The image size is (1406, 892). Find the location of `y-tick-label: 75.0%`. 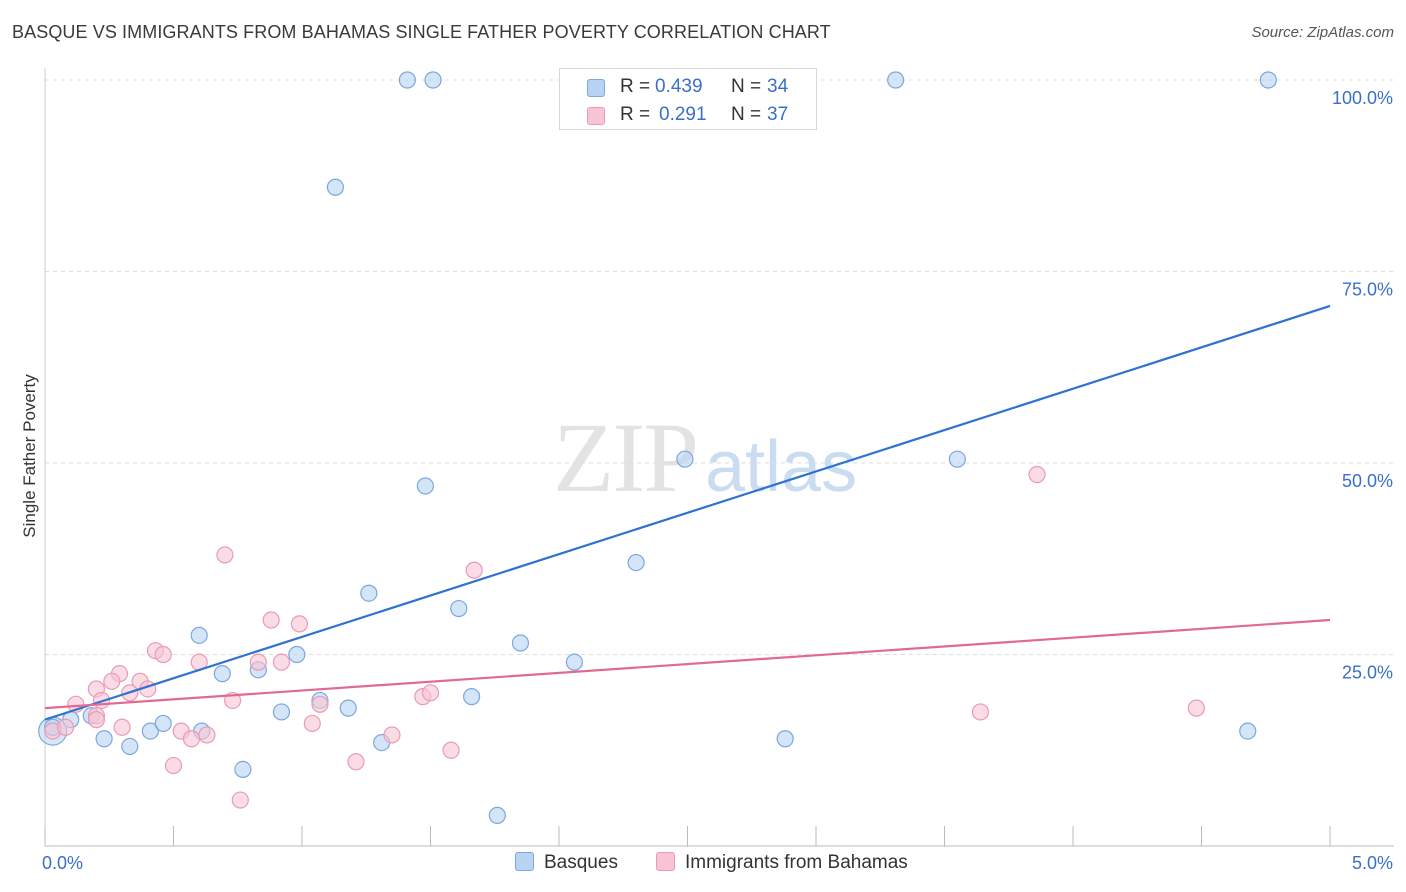

y-tick-label: 75.0% is located at coordinates (1367, 290).